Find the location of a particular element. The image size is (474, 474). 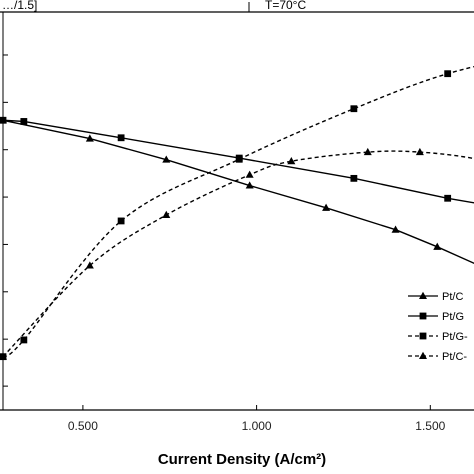

legend-box is located at coordinates (436, 328).